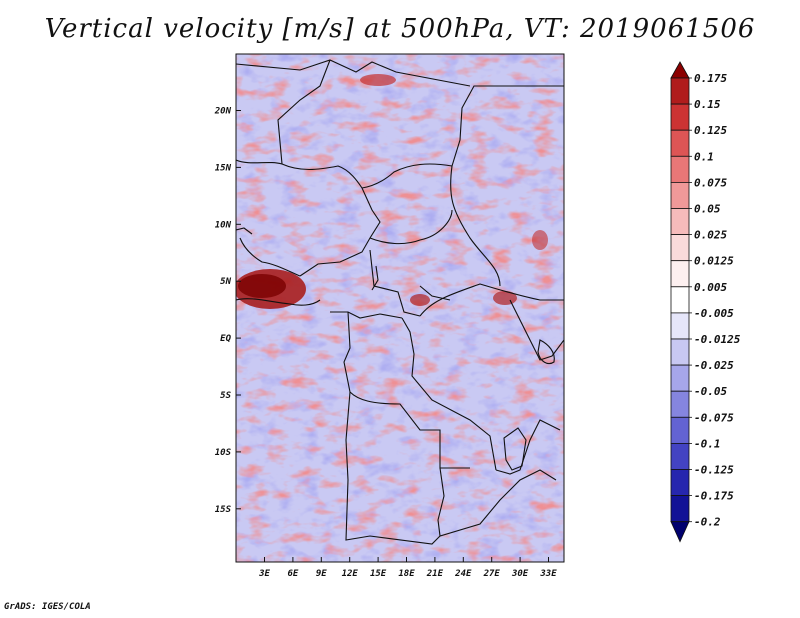 Image resolution: width=800 pixels, height=618 pixels. I want to click on colorbar-label: 0.1, so click(704, 156).